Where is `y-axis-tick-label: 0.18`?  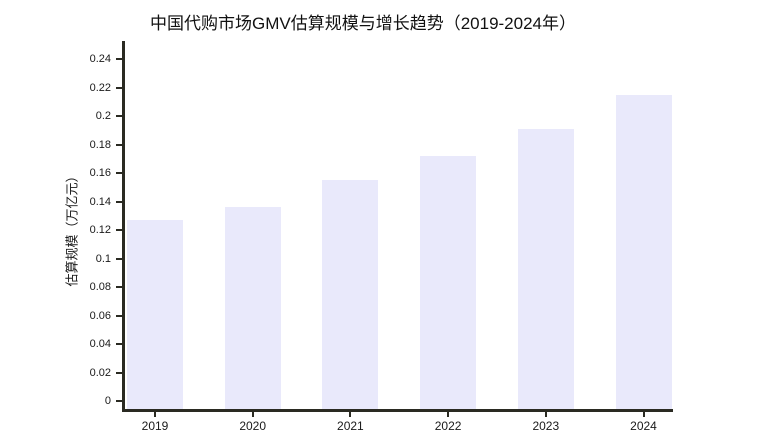 y-axis-tick-label: 0.18 is located at coordinates (100, 144).